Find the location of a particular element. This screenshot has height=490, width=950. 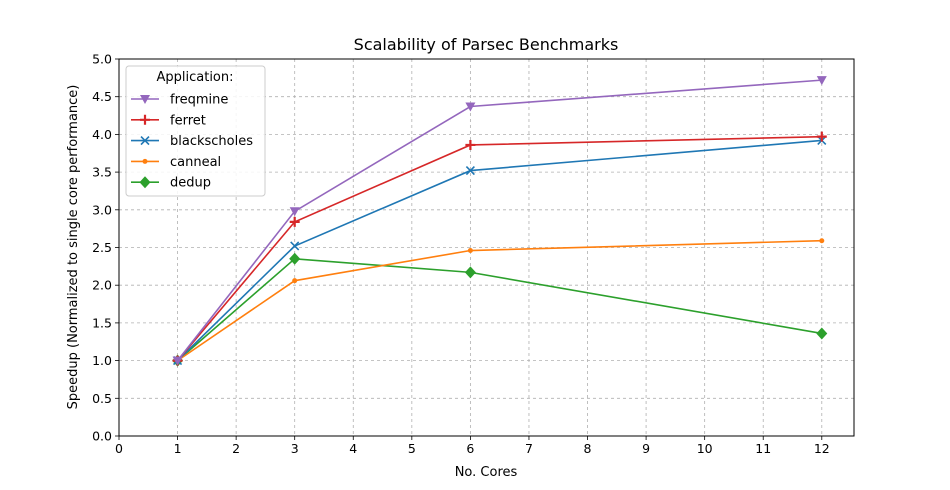

y-tick-label: 0.5 is located at coordinates (102, 398).